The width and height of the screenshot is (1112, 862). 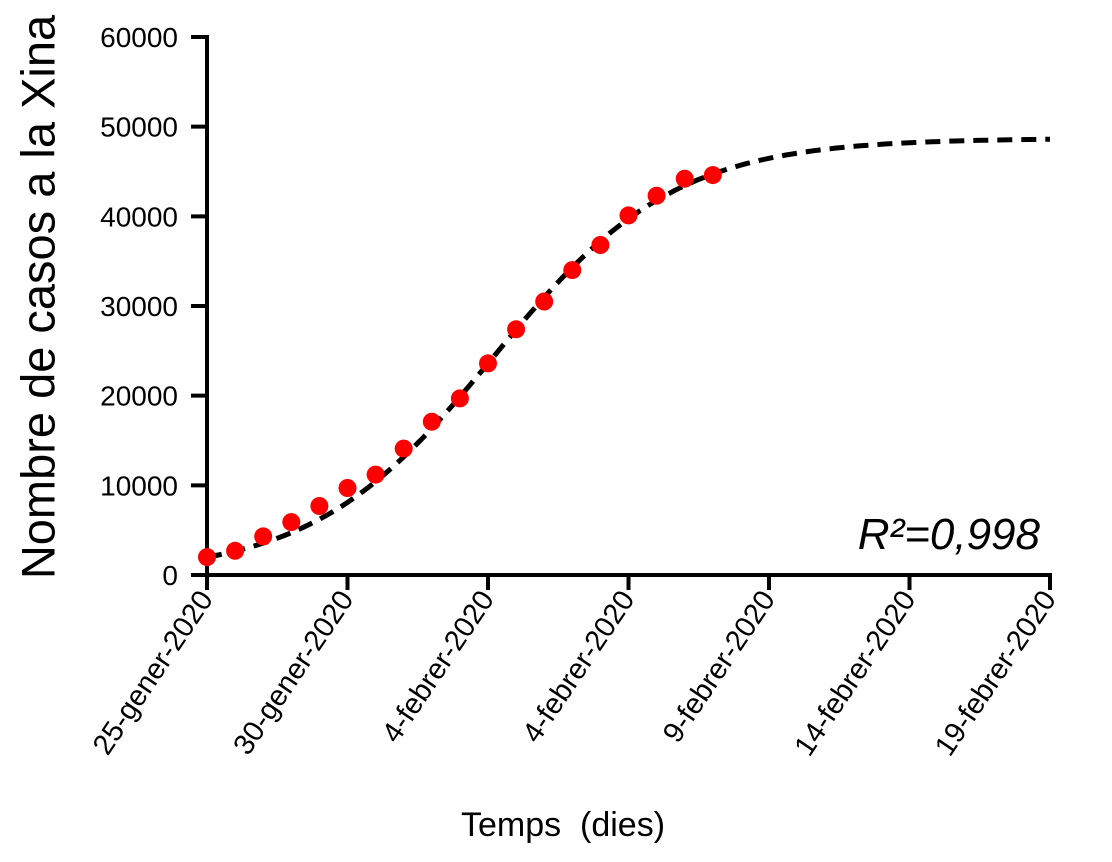 I want to click on y-tick-label: 60000, so click(x=139, y=37).